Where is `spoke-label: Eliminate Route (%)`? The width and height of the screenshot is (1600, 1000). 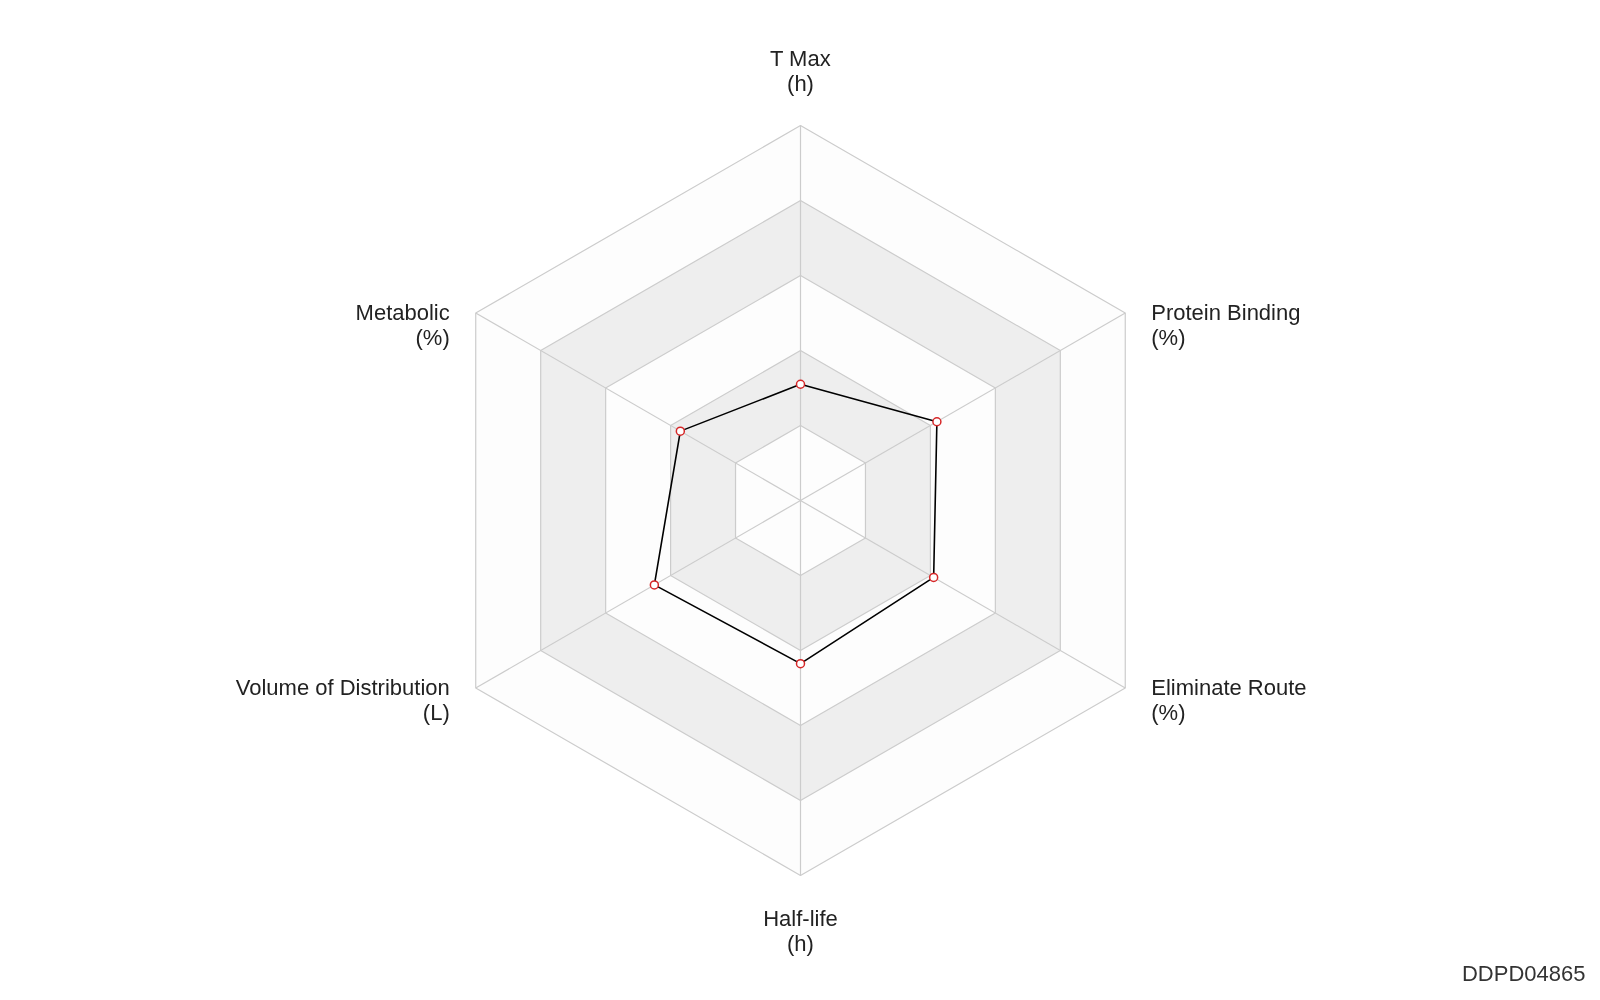 spoke-label: Eliminate Route (%) is located at coordinates (1229, 700).